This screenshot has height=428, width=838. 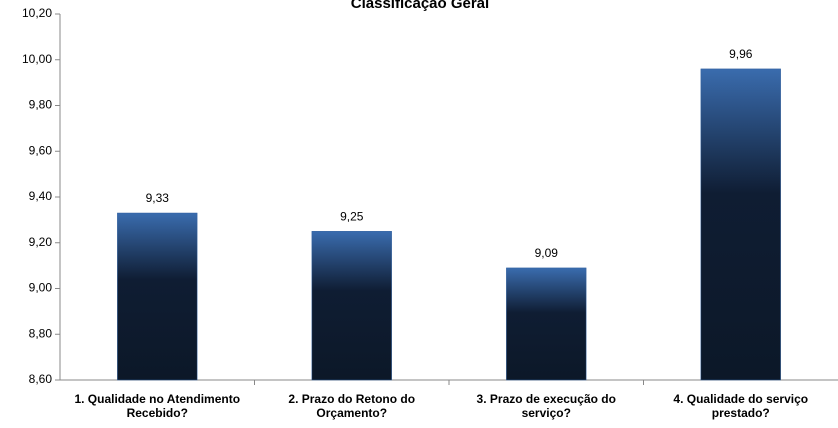 I want to click on value-label: 9,09, so click(x=547, y=253).